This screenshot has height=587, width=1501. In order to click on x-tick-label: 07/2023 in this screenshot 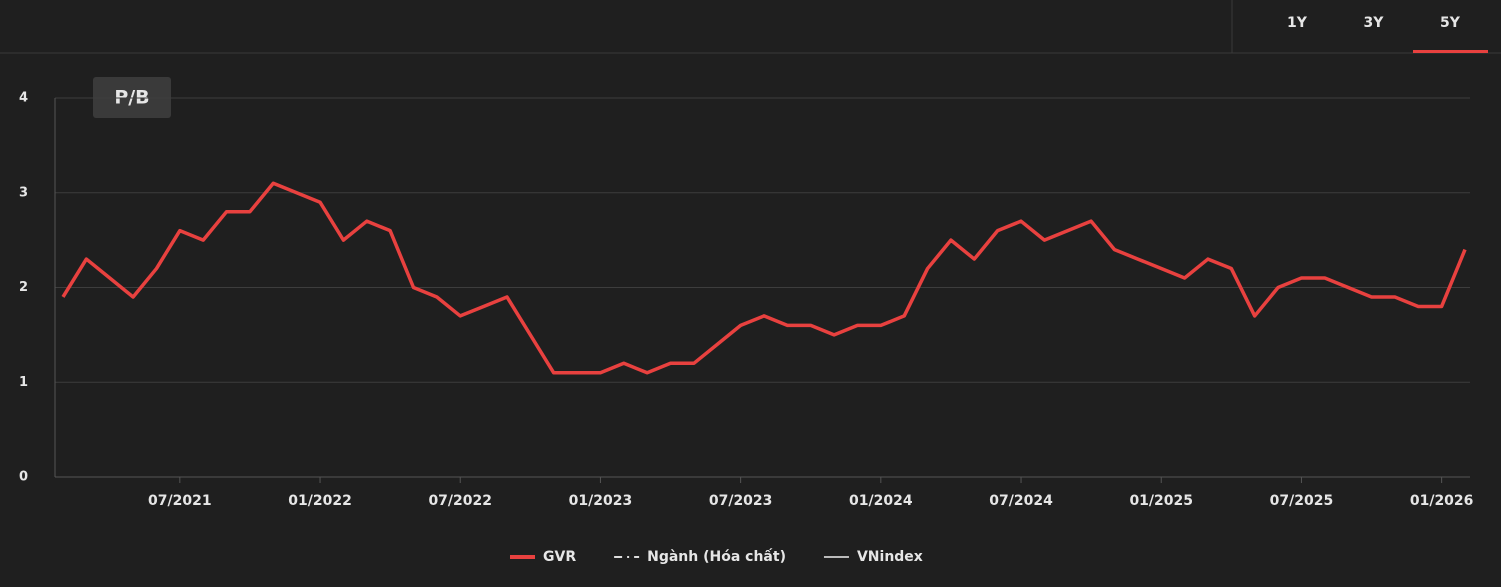, I will do `click(741, 501)`.